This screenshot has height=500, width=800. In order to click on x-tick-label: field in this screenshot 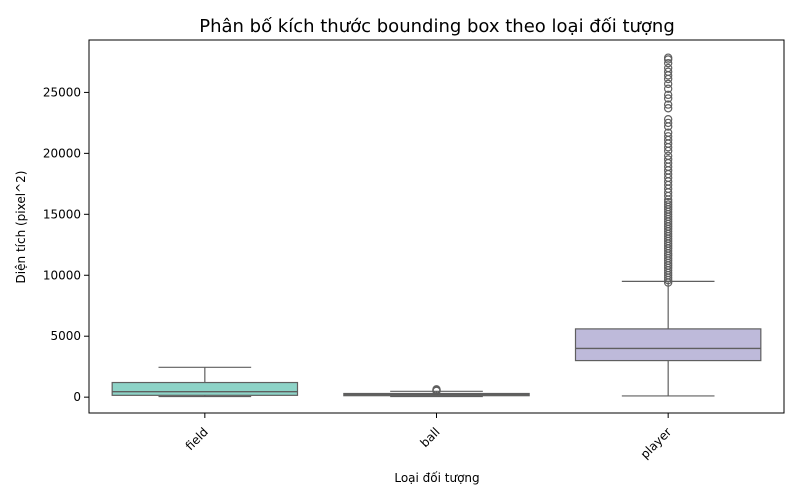, I will do `click(197, 439)`.